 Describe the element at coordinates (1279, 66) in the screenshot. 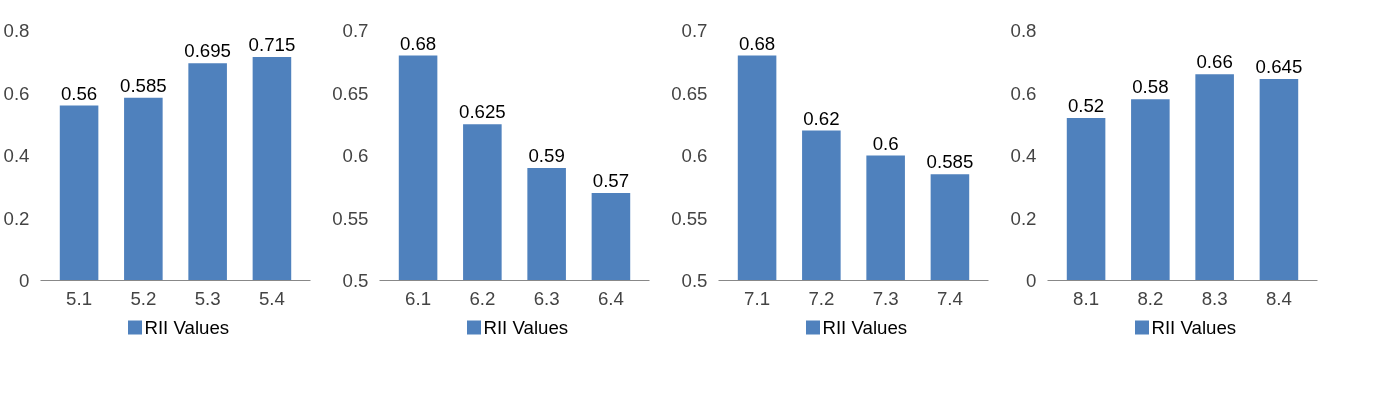

I see `data-label: 0.645` at that location.